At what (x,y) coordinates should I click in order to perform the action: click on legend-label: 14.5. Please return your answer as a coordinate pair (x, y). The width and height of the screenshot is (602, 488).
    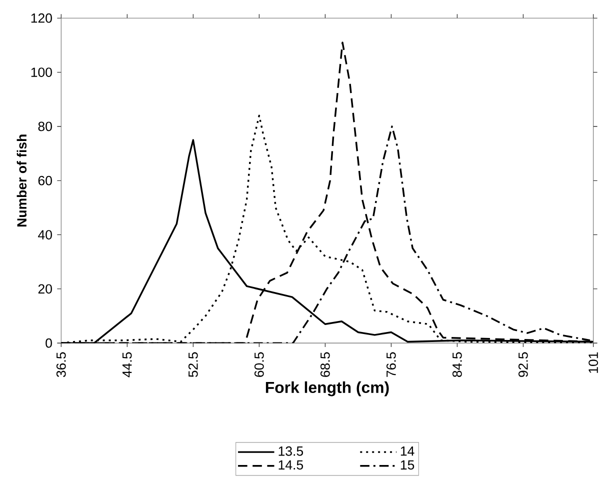
    Looking at the image, I should click on (291, 465).